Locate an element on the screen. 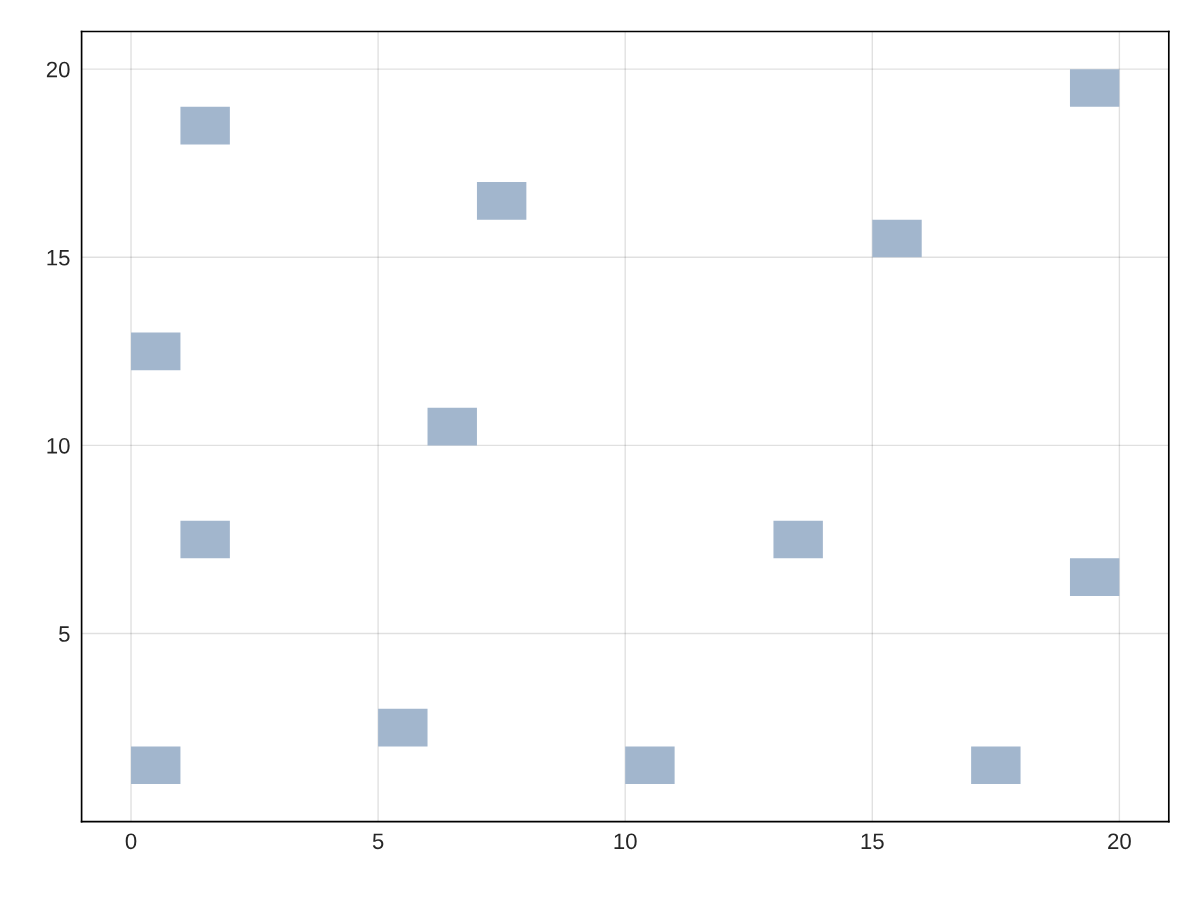 Image resolution: width=1200 pixels, height=900 pixels. x-tick-label: 15 is located at coordinates (872, 841).